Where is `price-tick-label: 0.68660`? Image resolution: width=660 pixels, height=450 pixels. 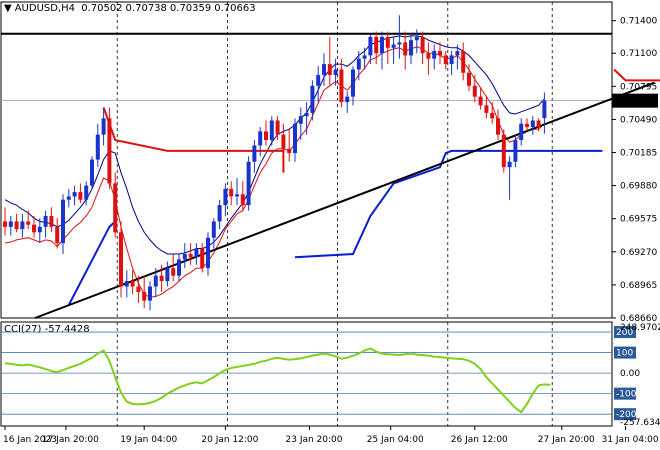 price-tick-label: 0.68660 is located at coordinates (638, 319).